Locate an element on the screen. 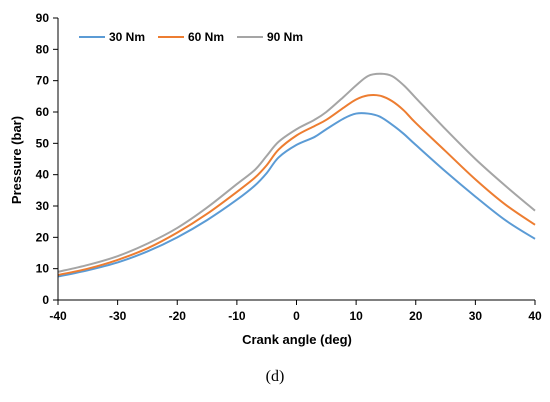 The width and height of the screenshot is (550, 402). y-tick-label: 20 is located at coordinates (43, 237).